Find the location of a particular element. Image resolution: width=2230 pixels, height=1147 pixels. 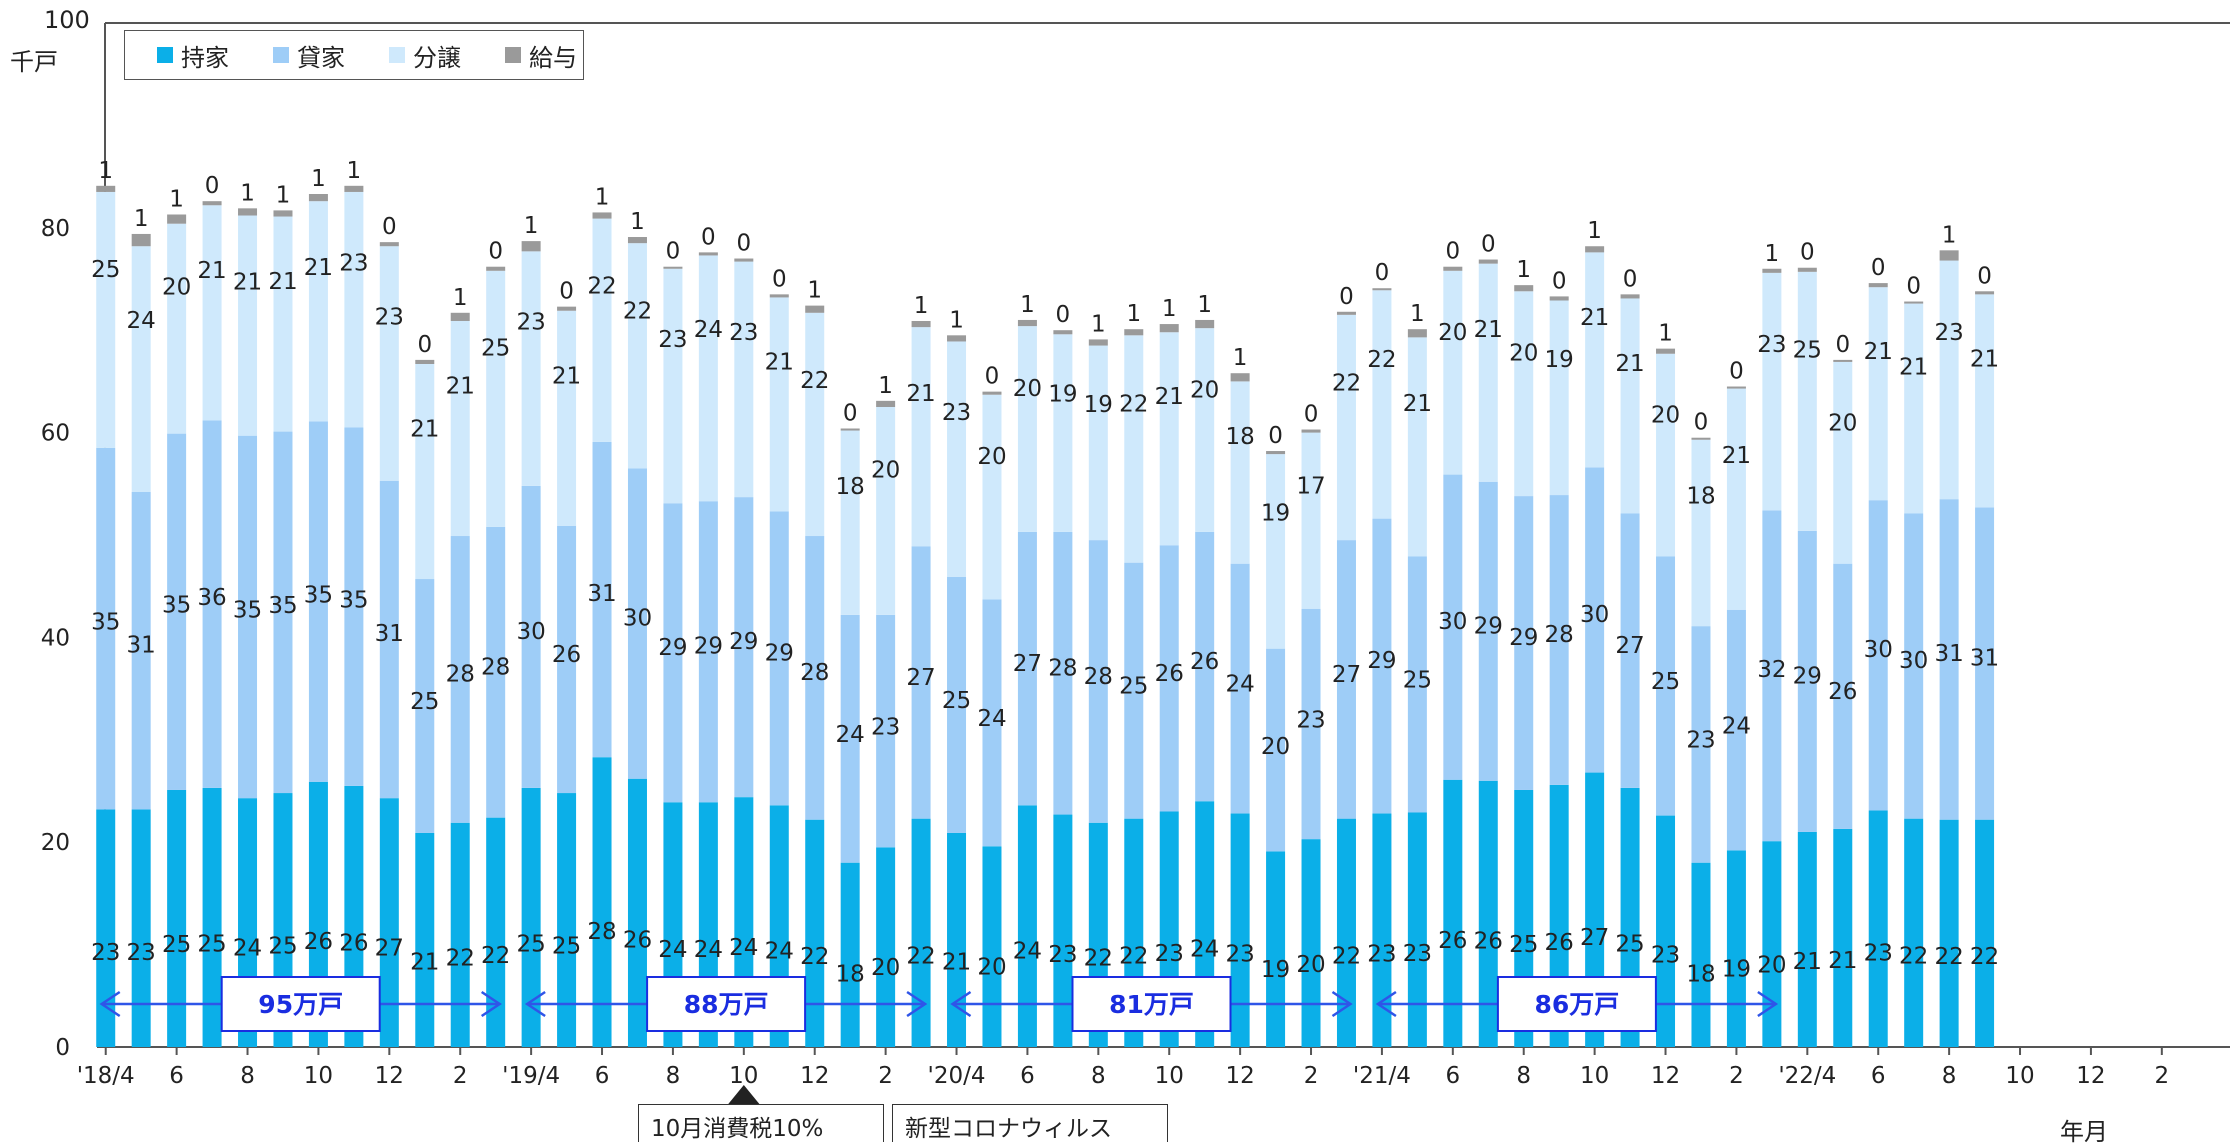

legend-item-kyuyo: 給与 is located at coordinates (541, 55).